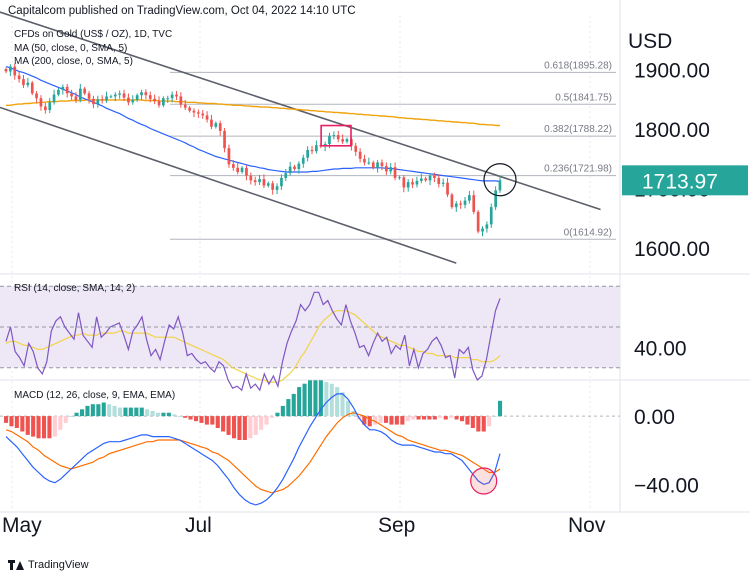 The height and width of the screenshot is (580, 750). Describe the element at coordinates (253, 453) in the screenshot. I see `macd-signal-line` at that location.